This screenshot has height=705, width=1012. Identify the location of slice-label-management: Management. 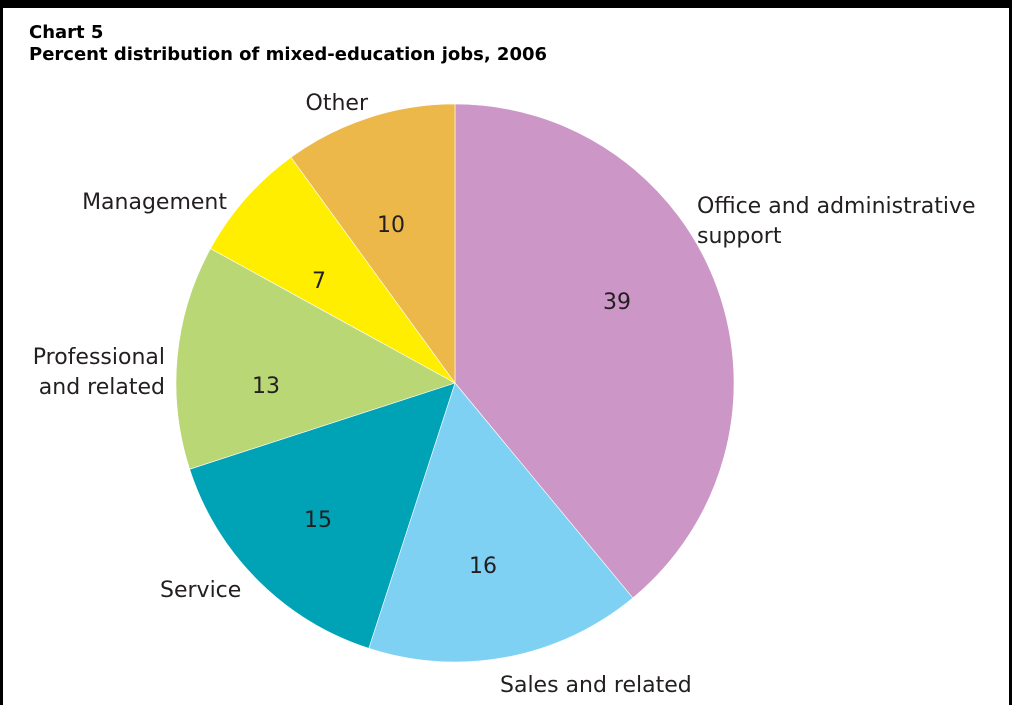
(154, 202).